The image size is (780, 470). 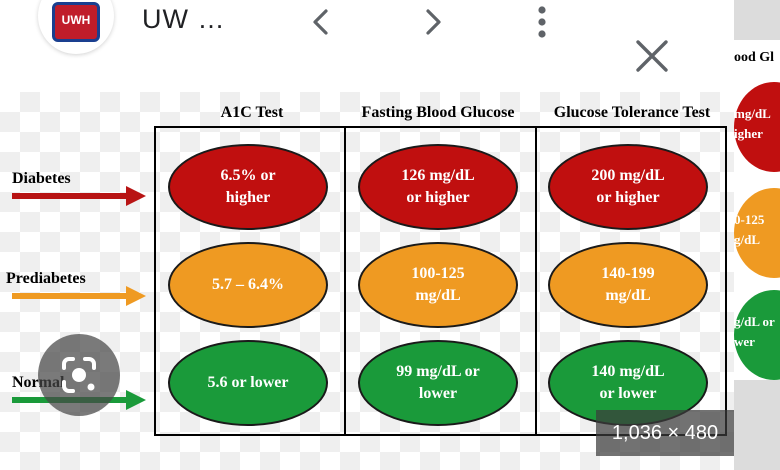 What do you see at coordinates (628, 187) in the screenshot?
I see `value-diabetes-tolerance: 200 mg/dL or higher` at bounding box center [628, 187].